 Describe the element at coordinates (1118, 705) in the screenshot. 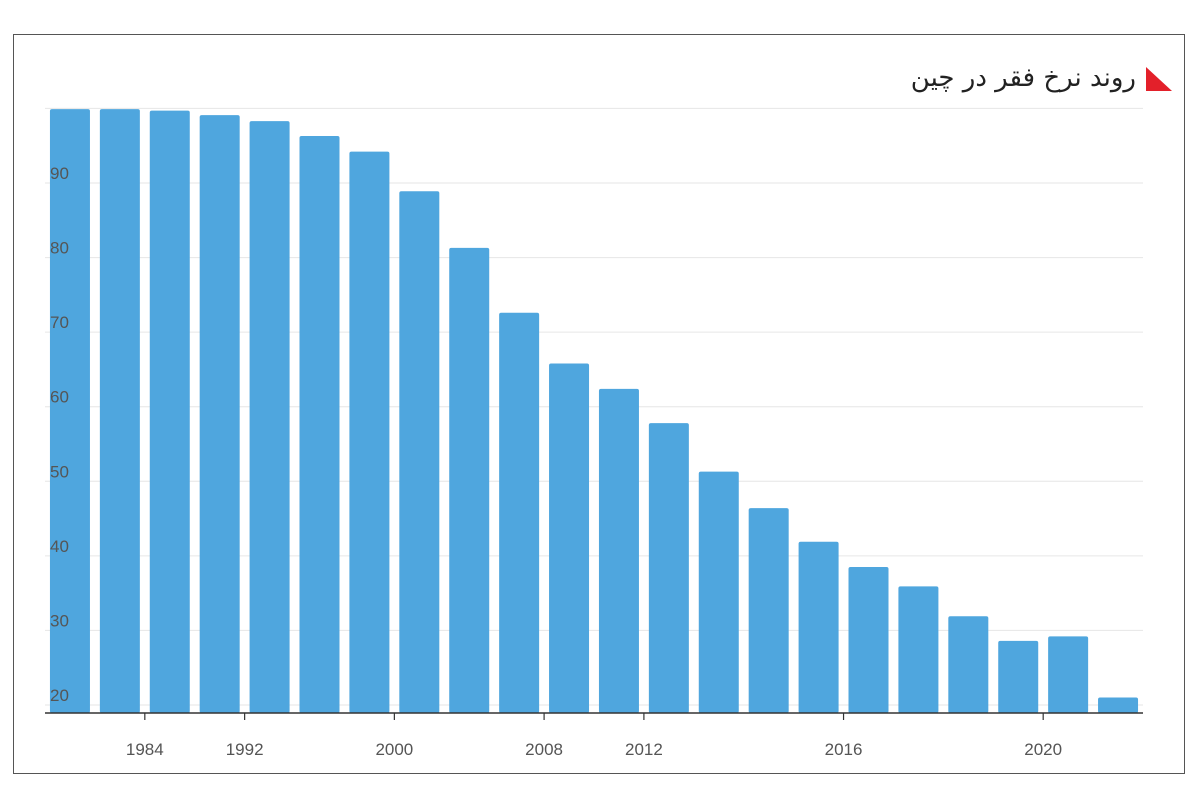

I see `bar-2021` at that location.